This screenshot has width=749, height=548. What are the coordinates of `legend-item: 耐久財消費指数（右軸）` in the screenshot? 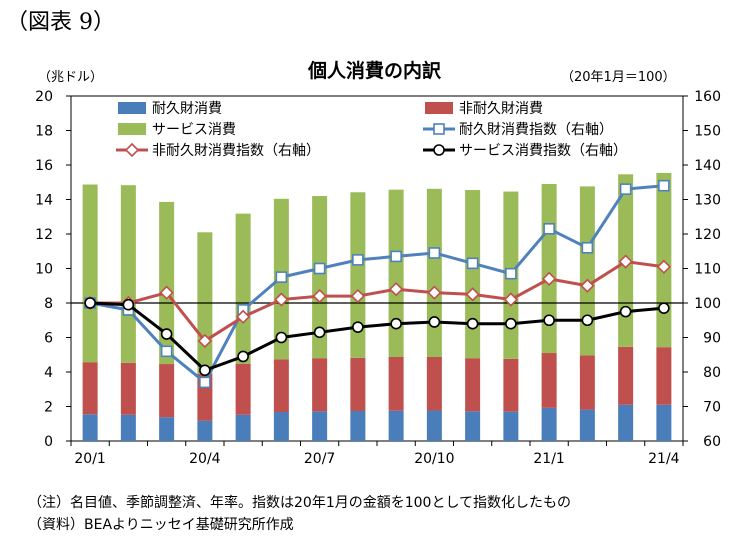 It's located at (518, 130).